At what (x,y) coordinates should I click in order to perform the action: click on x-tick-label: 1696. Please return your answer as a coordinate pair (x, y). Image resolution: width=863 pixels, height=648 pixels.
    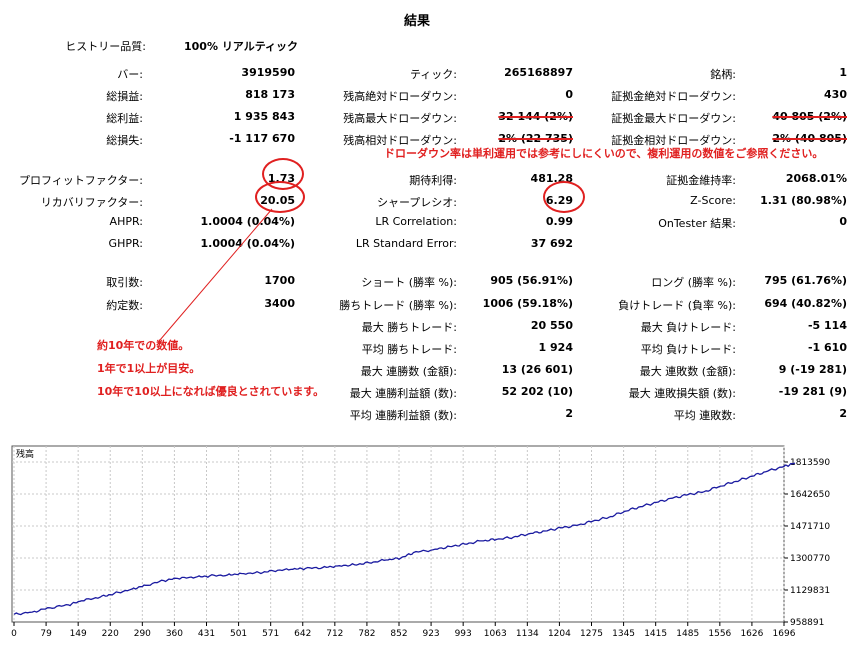
    Looking at the image, I should click on (784, 634).